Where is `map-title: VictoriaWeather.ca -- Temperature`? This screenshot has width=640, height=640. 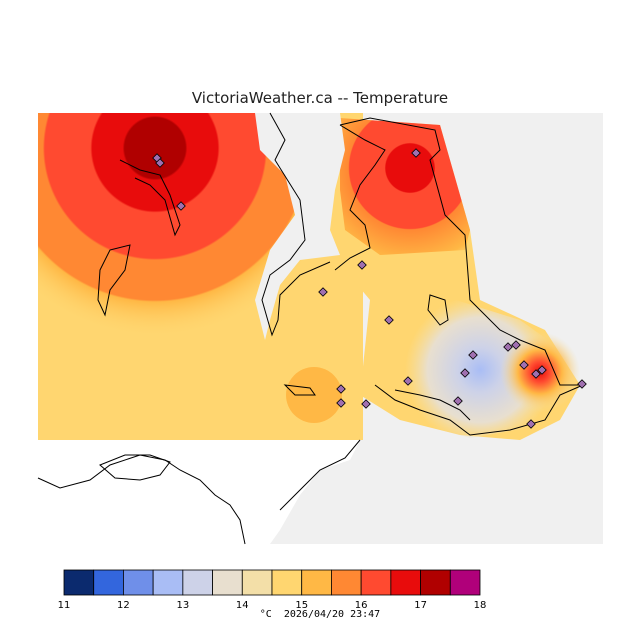
map-title: VictoriaWeather.ca -- Temperature is located at coordinates (320, 98).